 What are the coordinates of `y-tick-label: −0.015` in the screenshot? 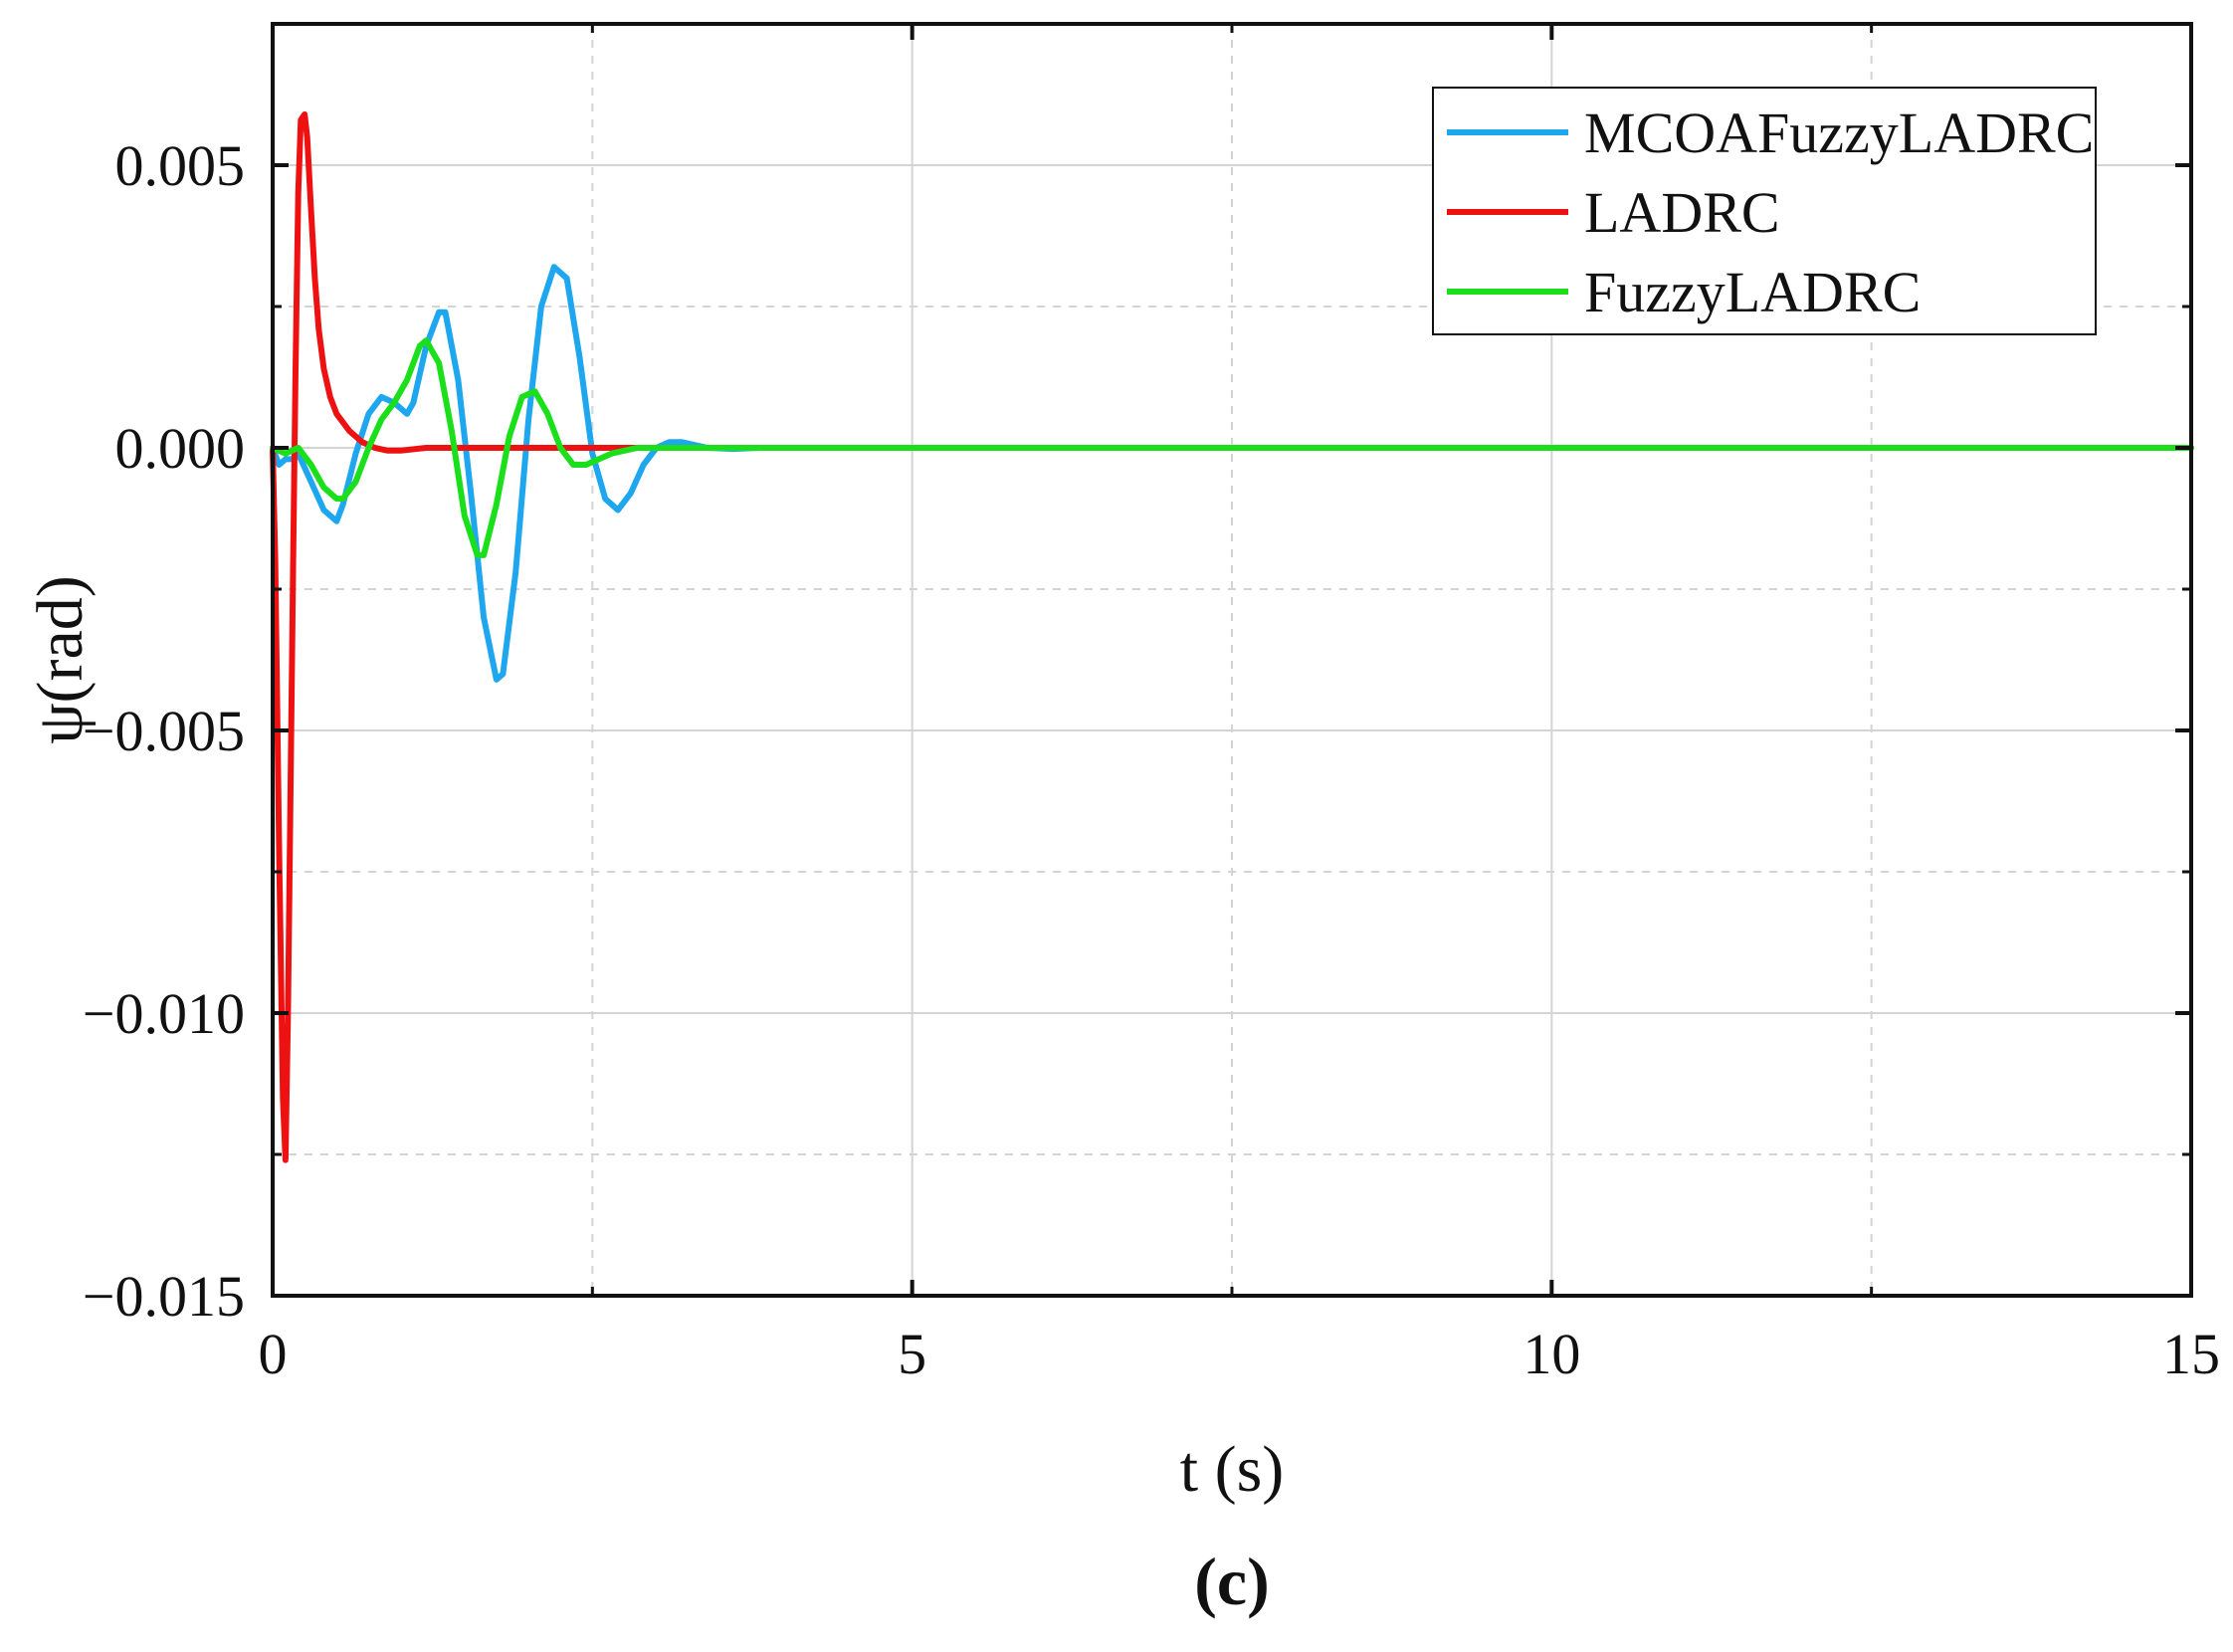 It's located at (164, 1296).